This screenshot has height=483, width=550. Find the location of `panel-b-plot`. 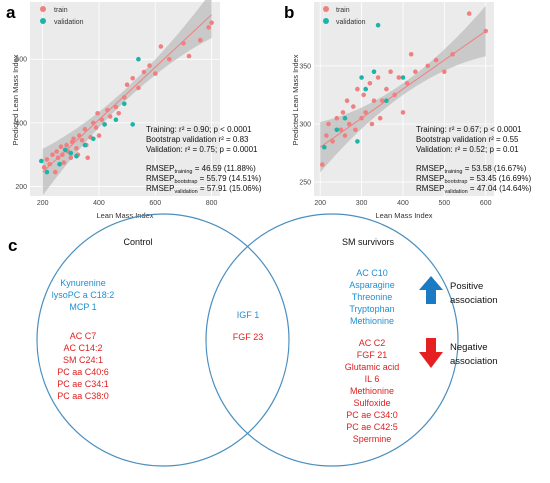

panel-b-plot is located at coordinates (404, 99).